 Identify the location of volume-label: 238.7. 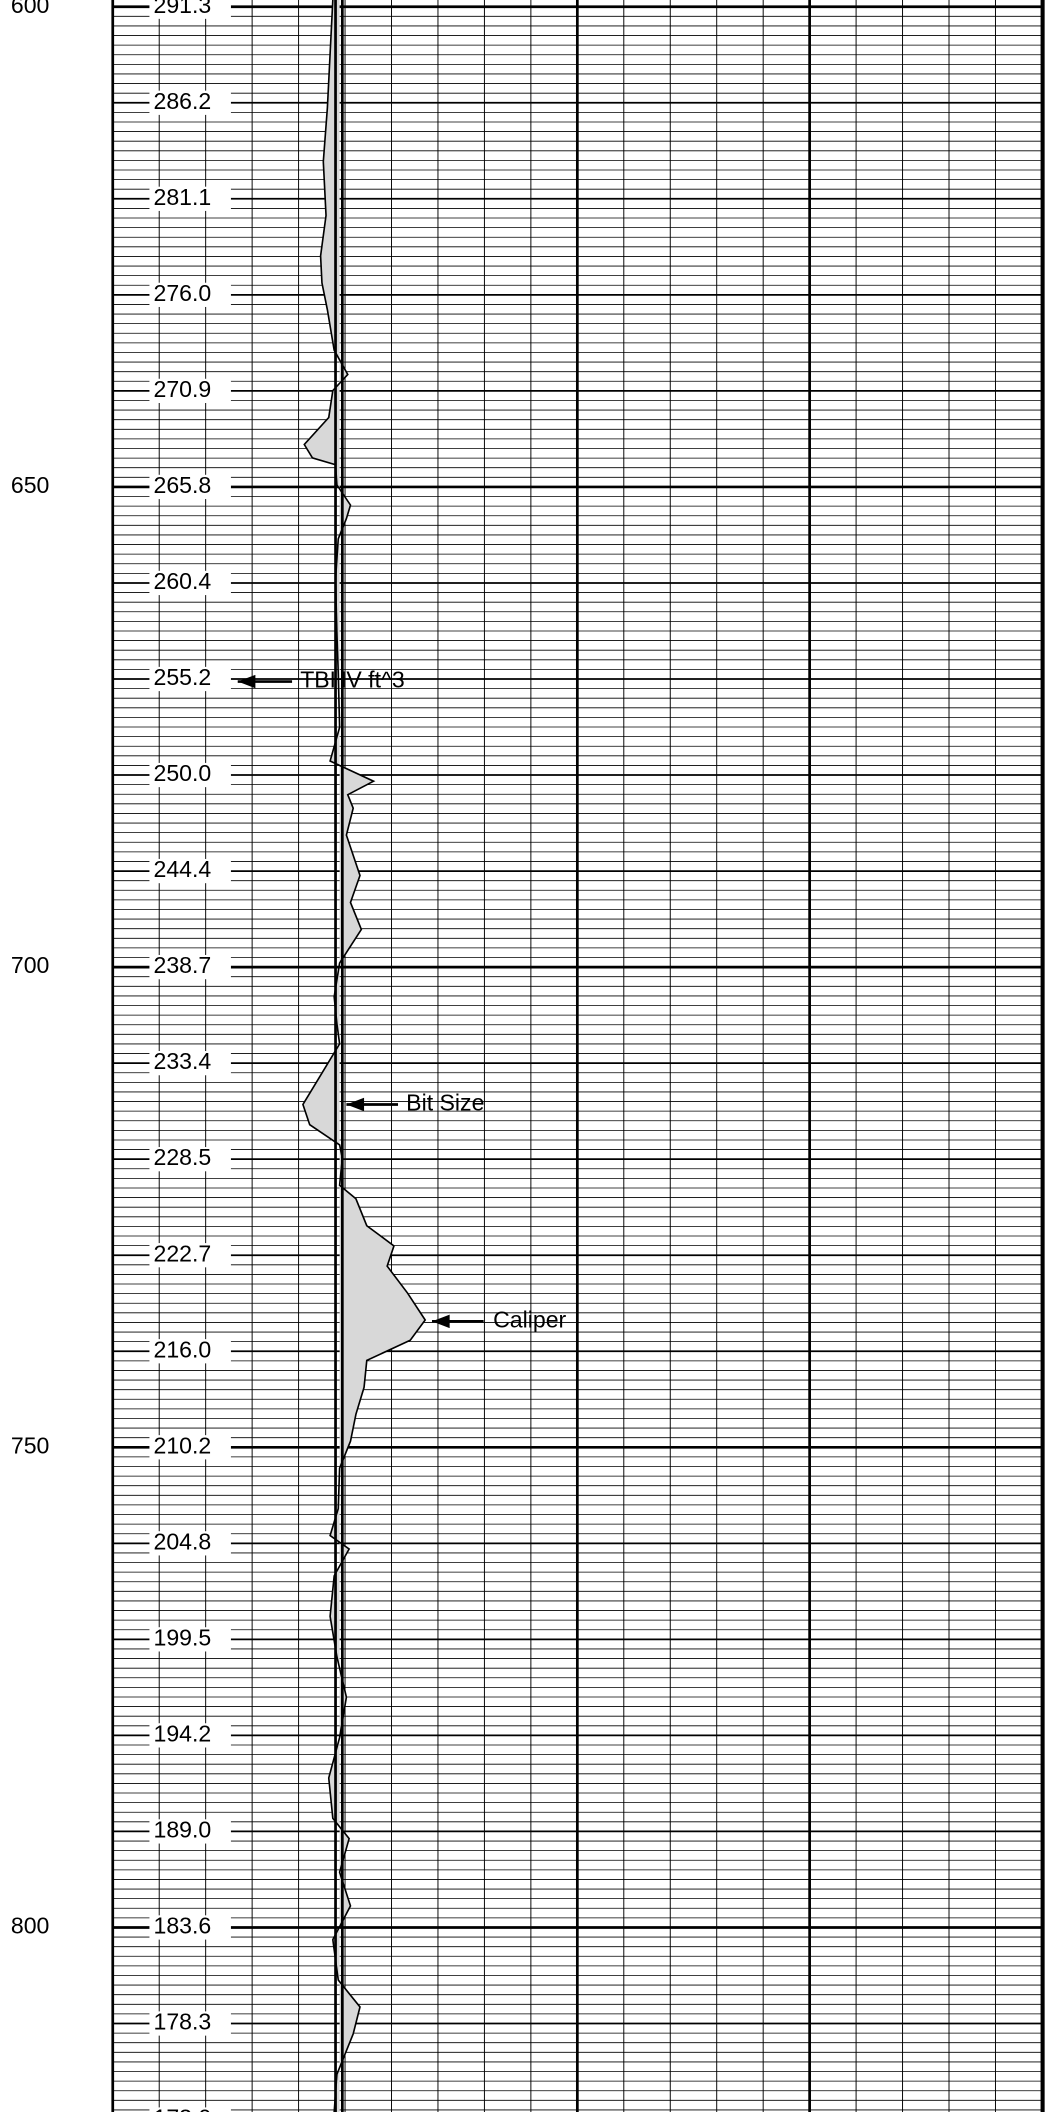
(183, 965).